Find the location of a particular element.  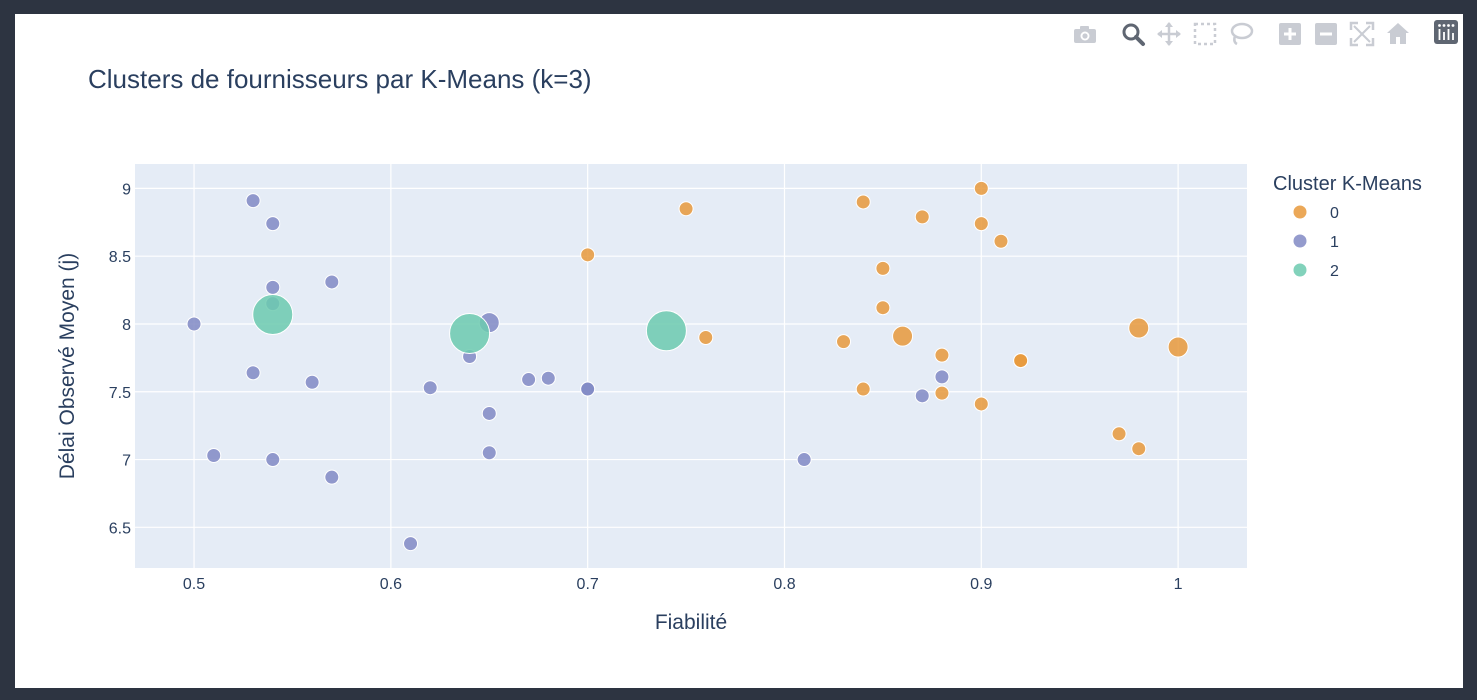

autoscale-icon is located at coordinates (1362, 34).